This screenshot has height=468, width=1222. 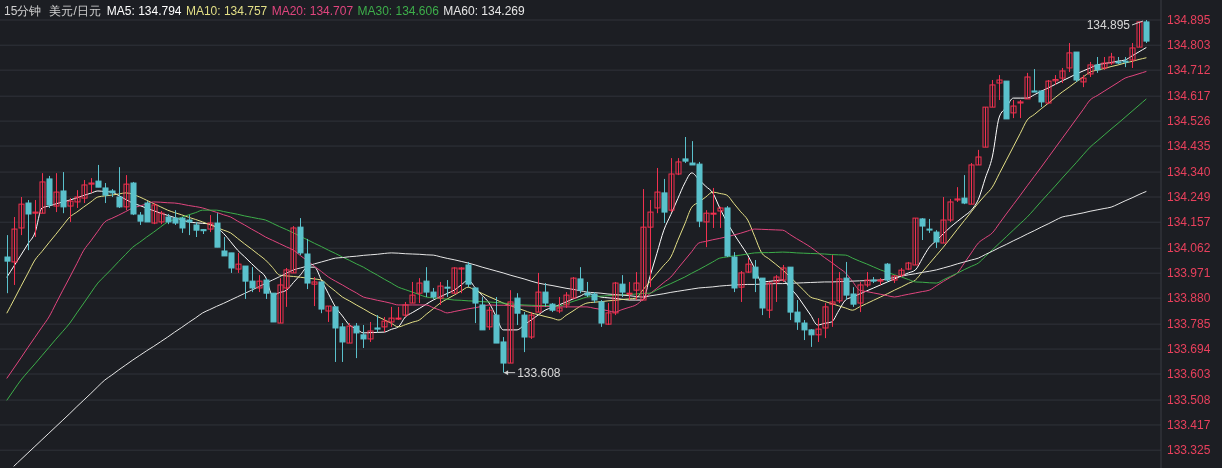 I want to click on y-tick-label: 134.617, so click(x=1189, y=96).